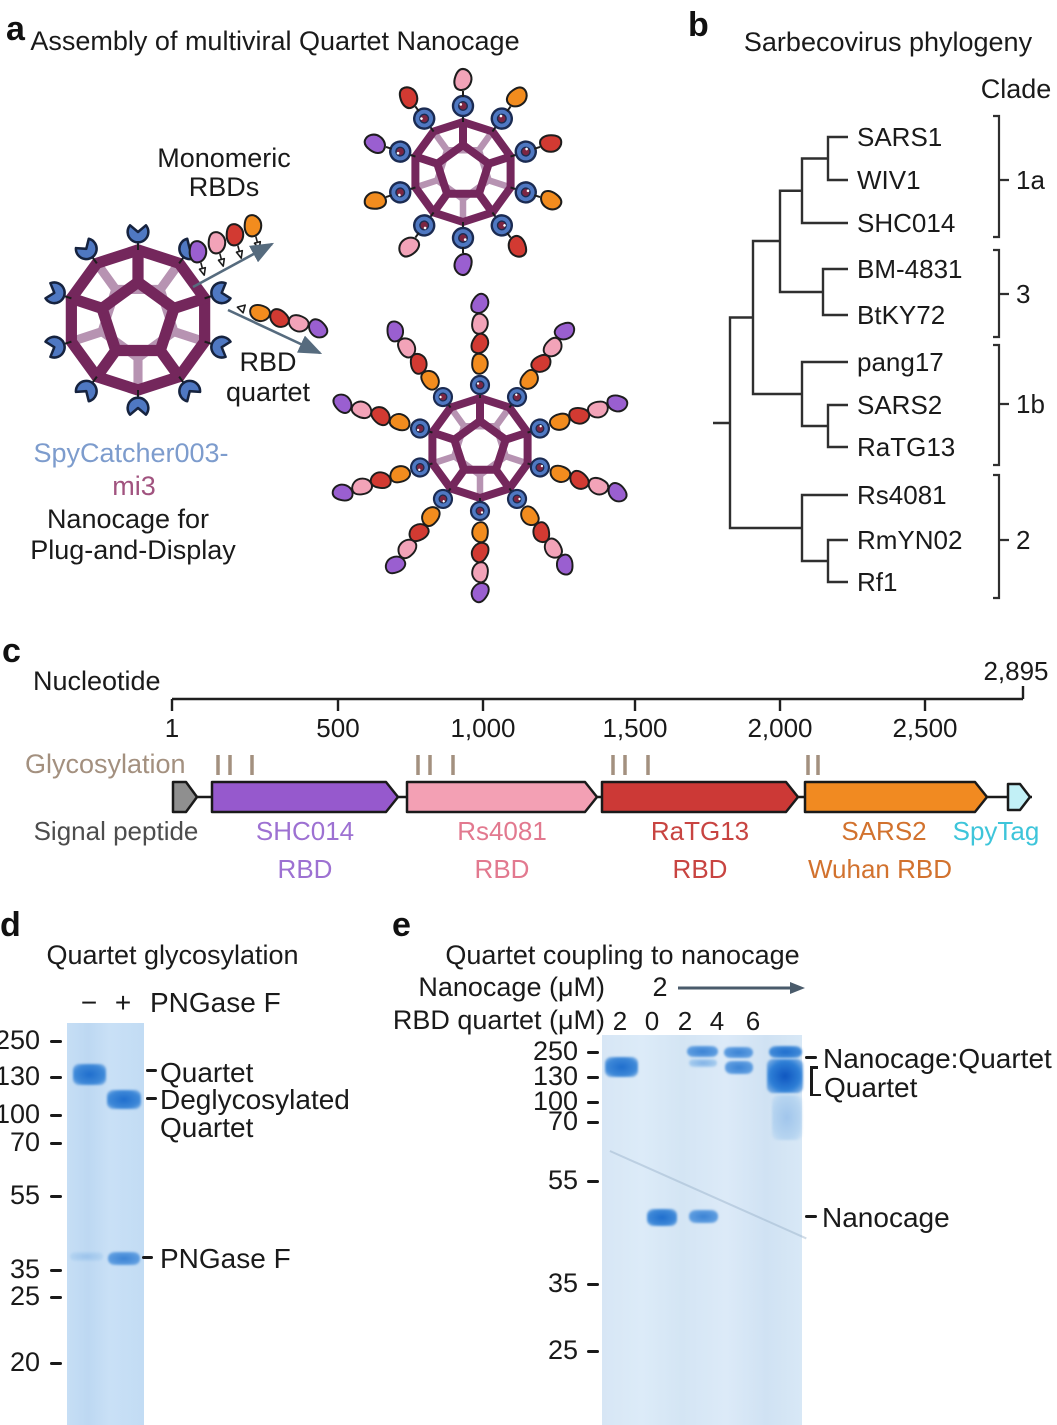  What do you see at coordinates (888, 42) in the screenshot?
I see `panel-b-title: Sarbecovirus phylogeny` at bounding box center [888, 42].